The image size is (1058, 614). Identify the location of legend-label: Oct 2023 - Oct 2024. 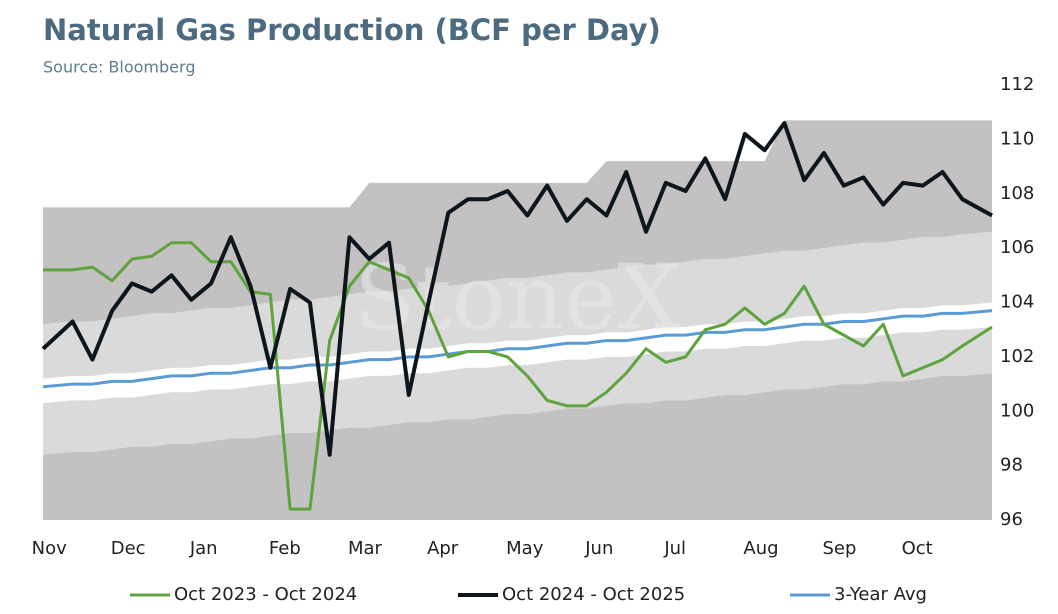
(265, 594).